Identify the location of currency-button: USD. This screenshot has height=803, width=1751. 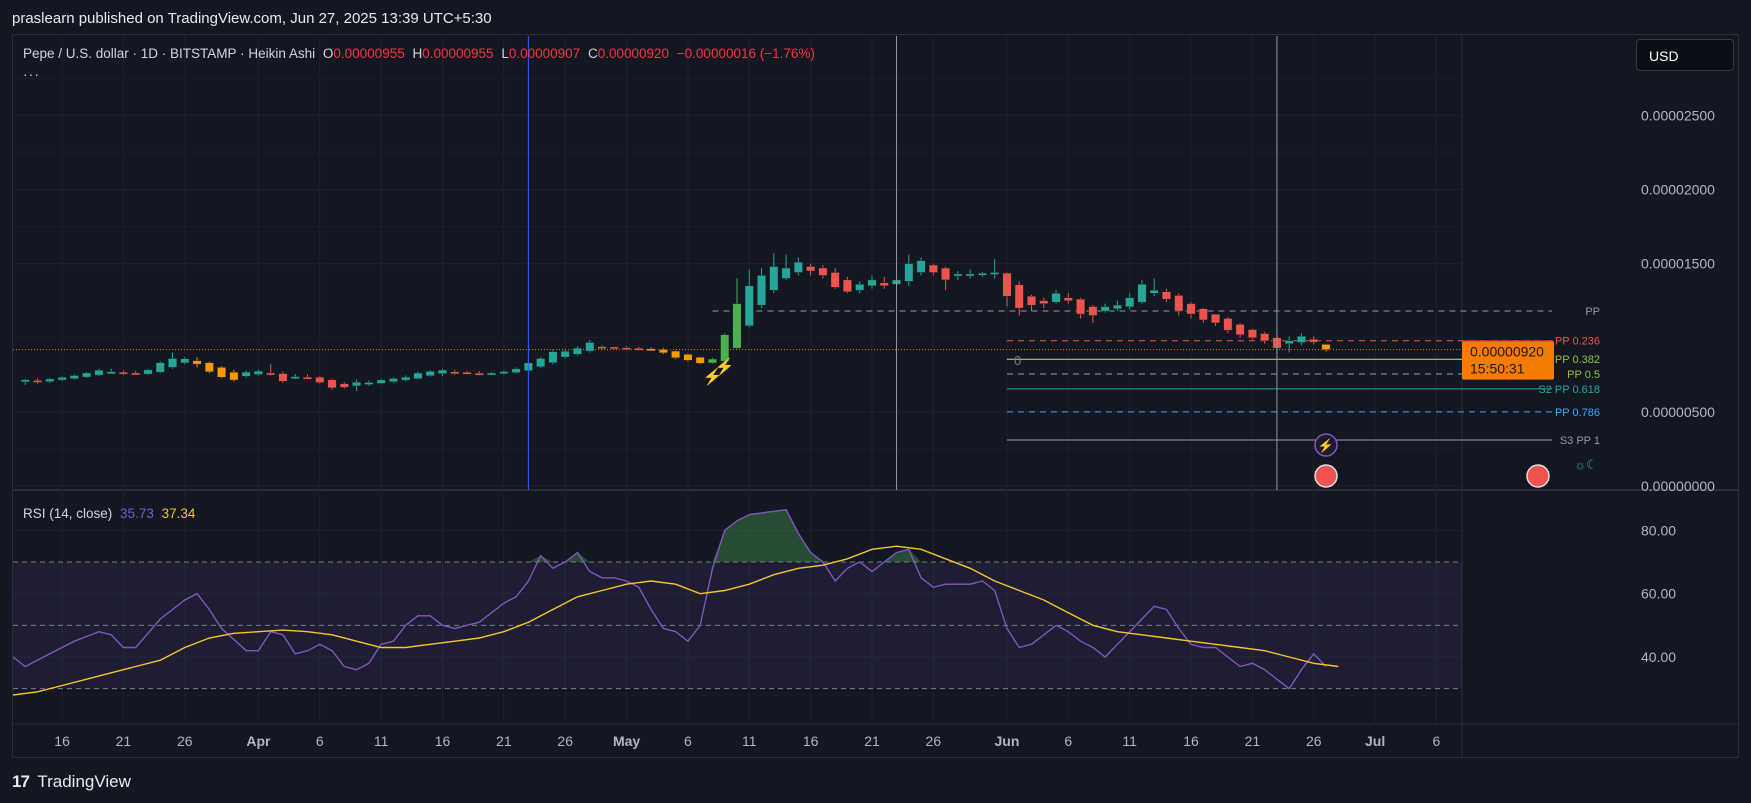
(1685, 55).